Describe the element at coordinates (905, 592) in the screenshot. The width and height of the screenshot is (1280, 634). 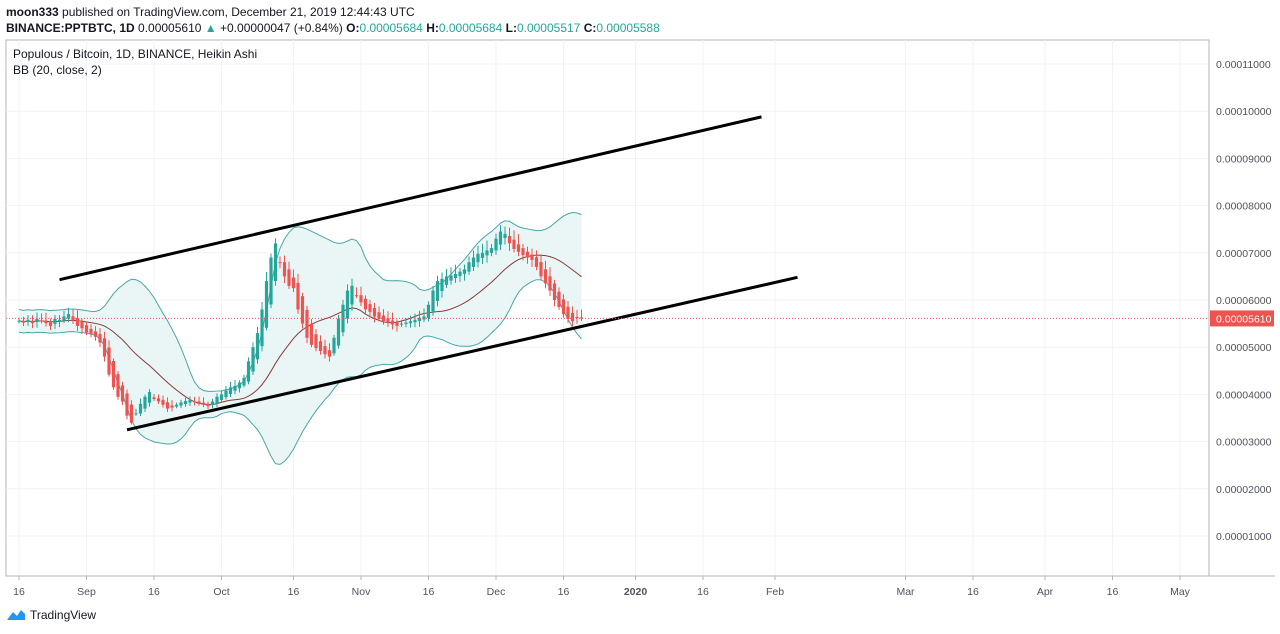
I see `x-tick-label: Mar` at that location.